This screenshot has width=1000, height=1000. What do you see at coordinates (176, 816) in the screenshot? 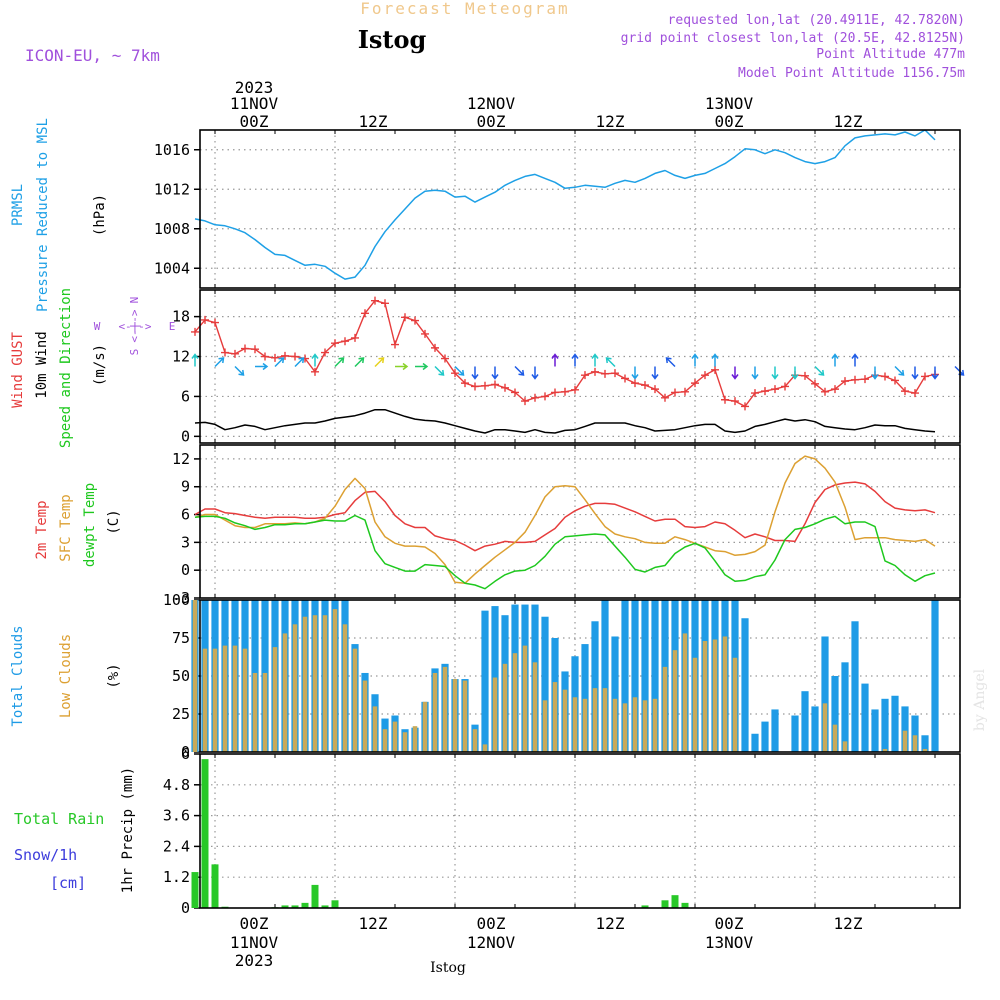
I see `precip-ytick-label: 3.6` at bounding box center [176, 816].